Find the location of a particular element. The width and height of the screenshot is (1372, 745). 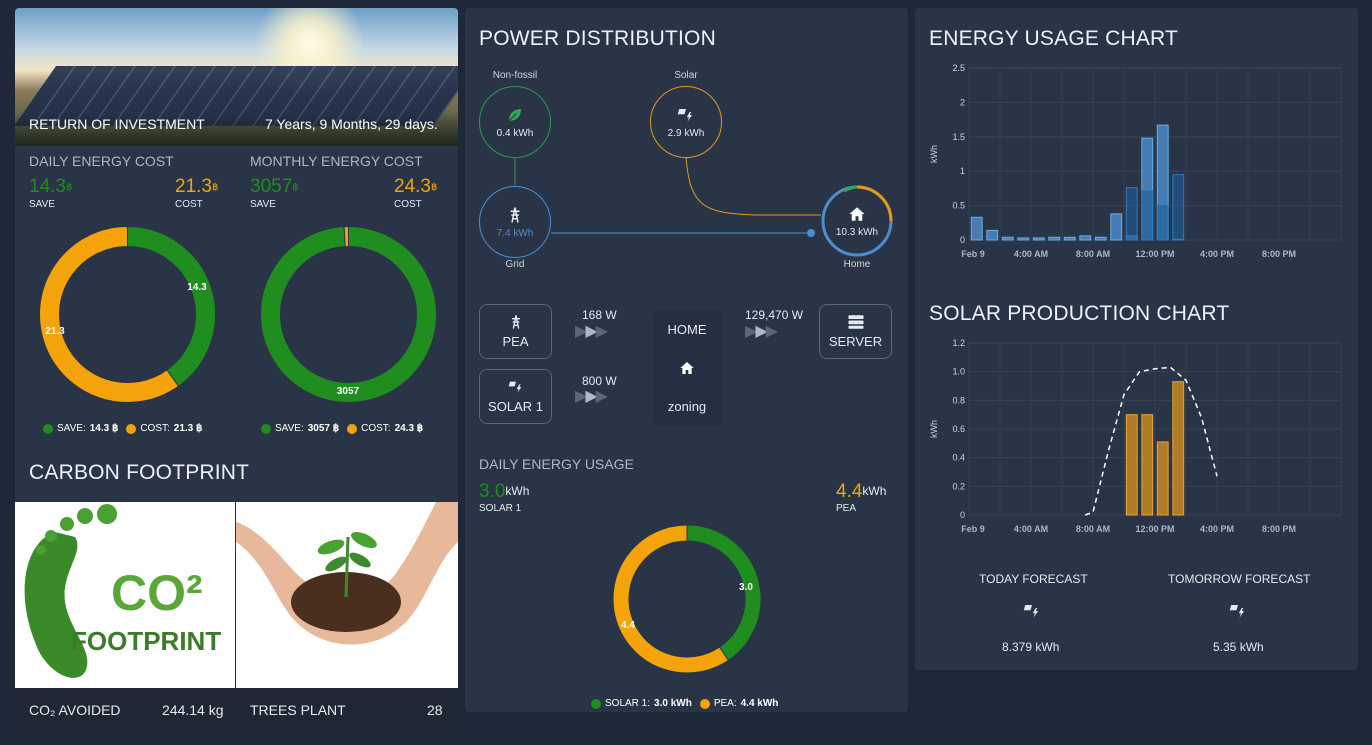

y-tick-label: 1.0 is located at coordinates (958, 372).